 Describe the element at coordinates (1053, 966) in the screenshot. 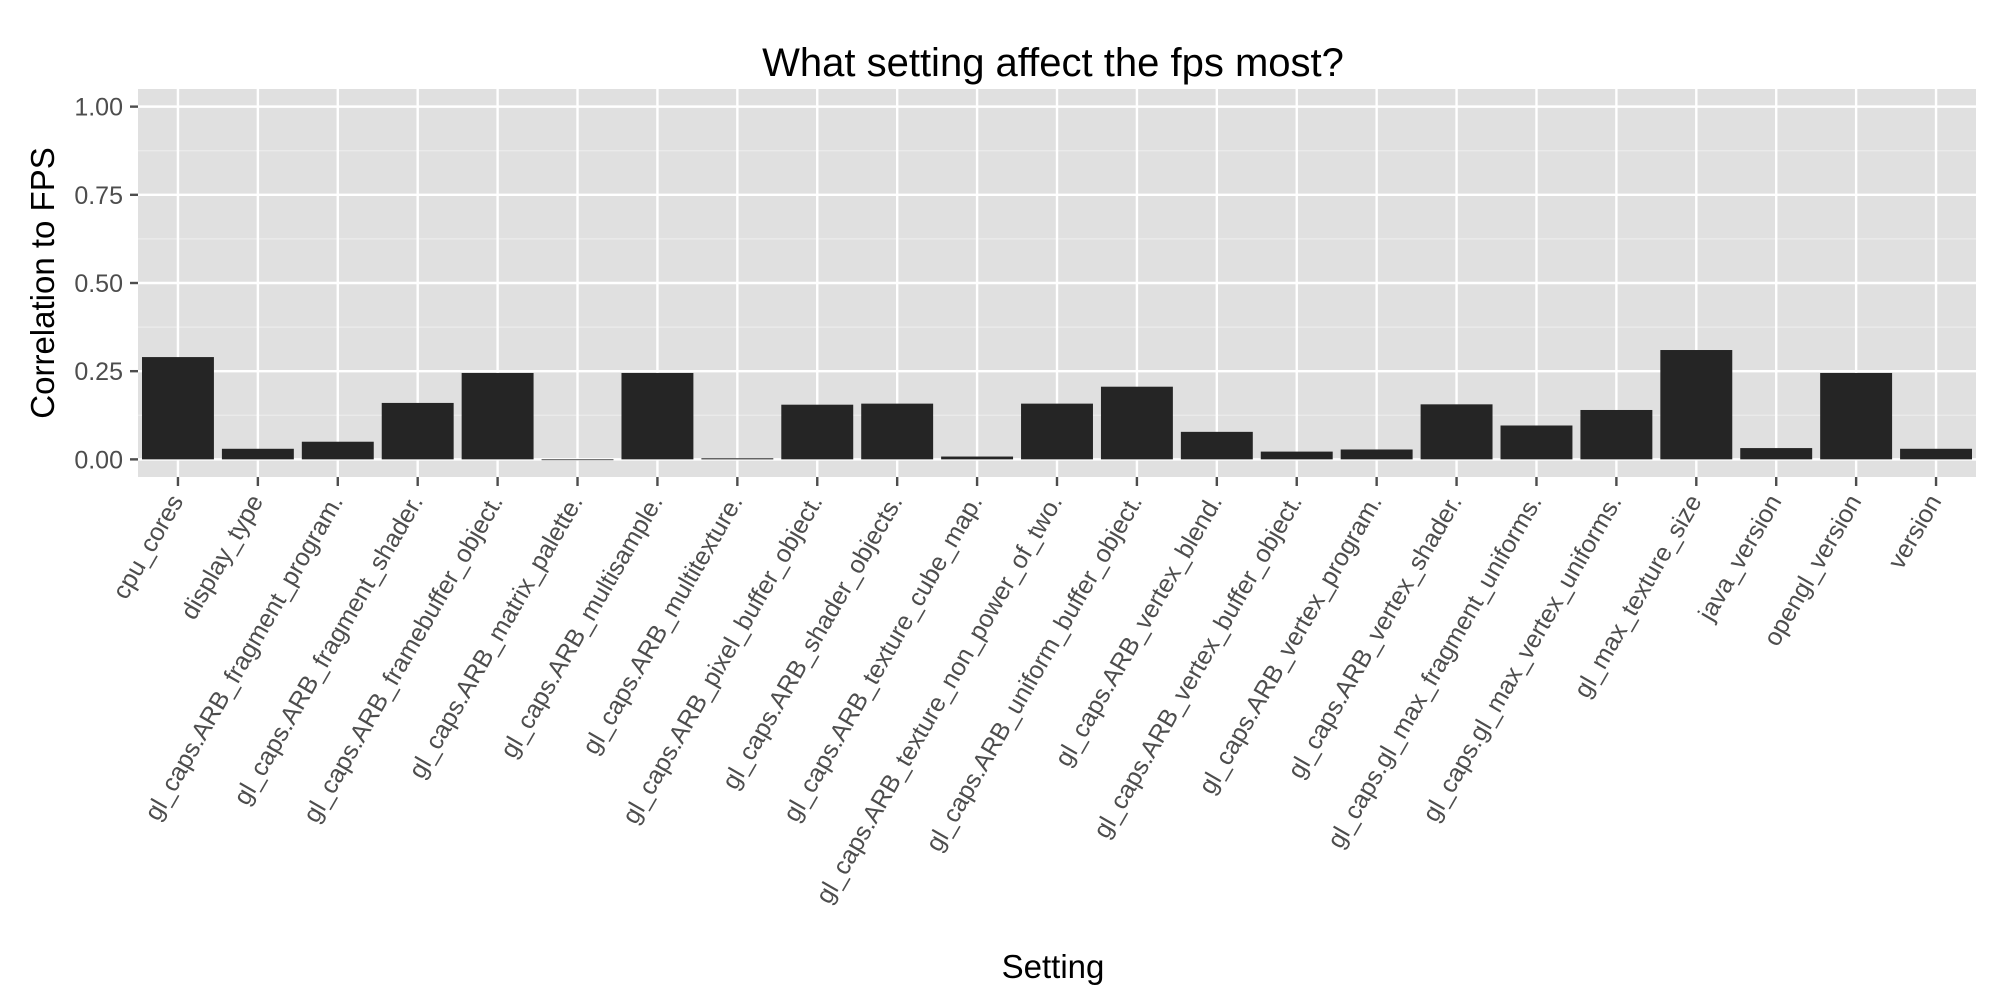

I see `x-axis-title: Setting` at that location.